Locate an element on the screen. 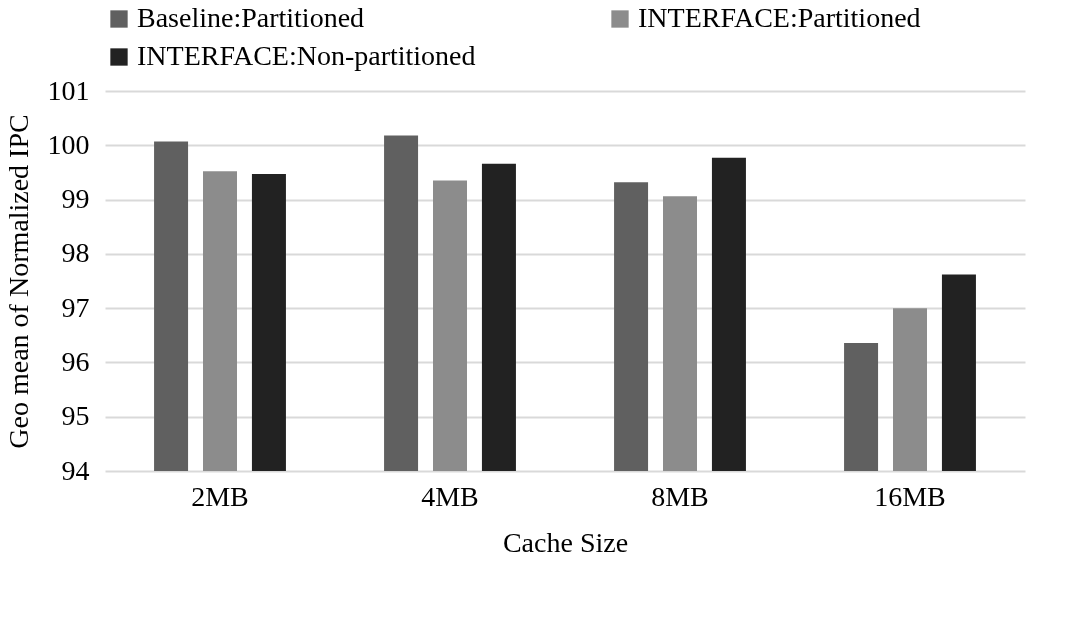  legend-label: INTERFACE:Partitioned is located at coordinates (779, 17).